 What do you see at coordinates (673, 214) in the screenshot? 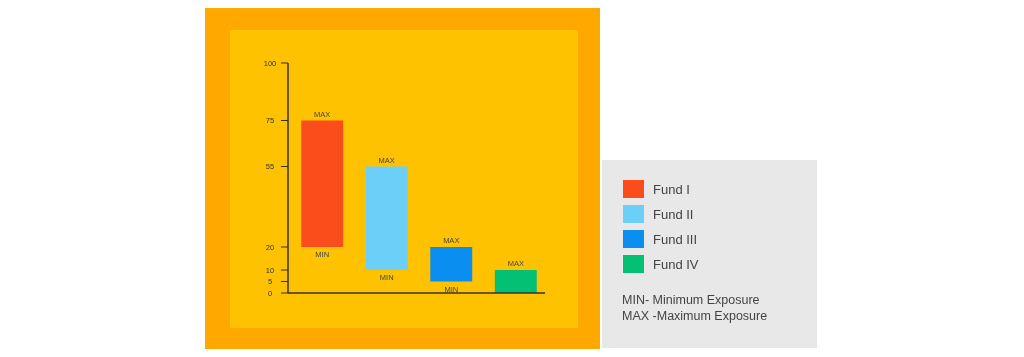
I see `legend-label: Fund II` at bounding box center [673, 214].